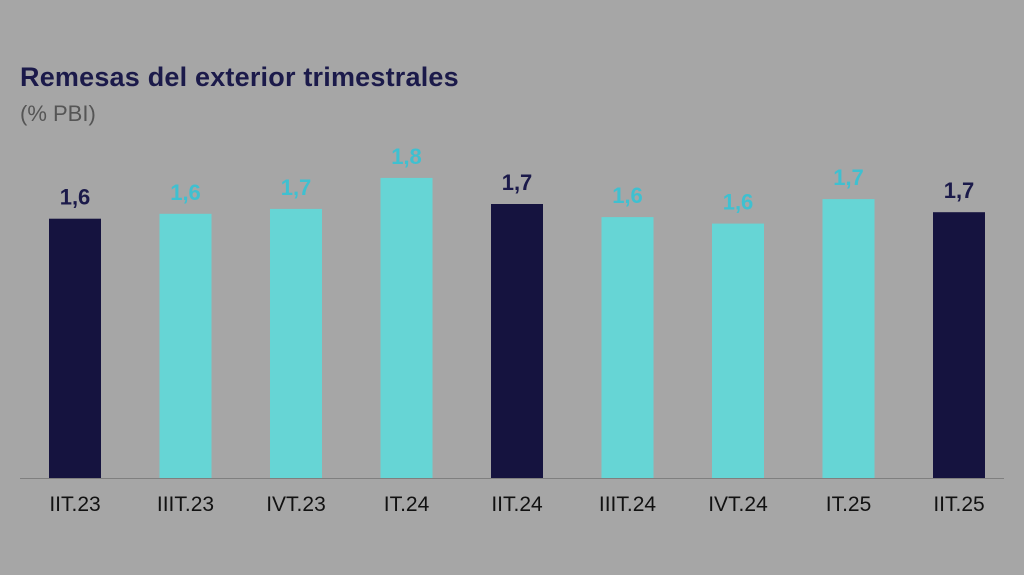  What do you see at coordinates (517, 341) in the screenshot?
I see `bar-IIT.24` at bounding box center [517, 341].